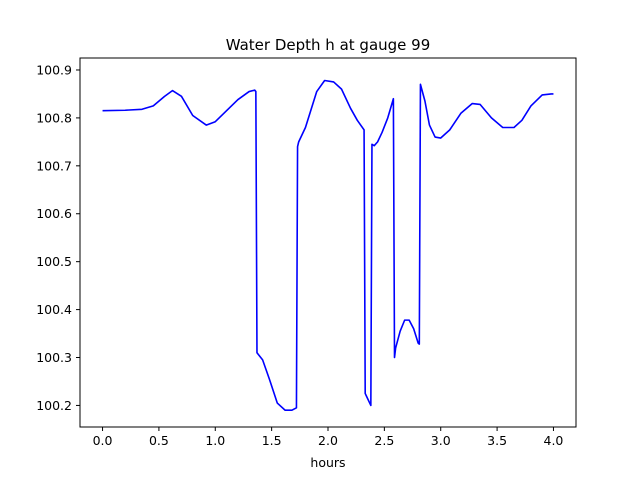 The height and width of the screenshot is (480, 640). Describe the element at coordinates (497, 440) in the screenshot. I see `x-tick-label: 3.5` at that location.